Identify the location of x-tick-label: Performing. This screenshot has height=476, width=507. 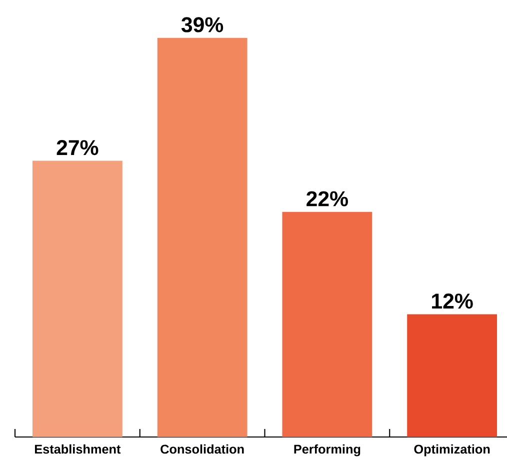
(327, 450).